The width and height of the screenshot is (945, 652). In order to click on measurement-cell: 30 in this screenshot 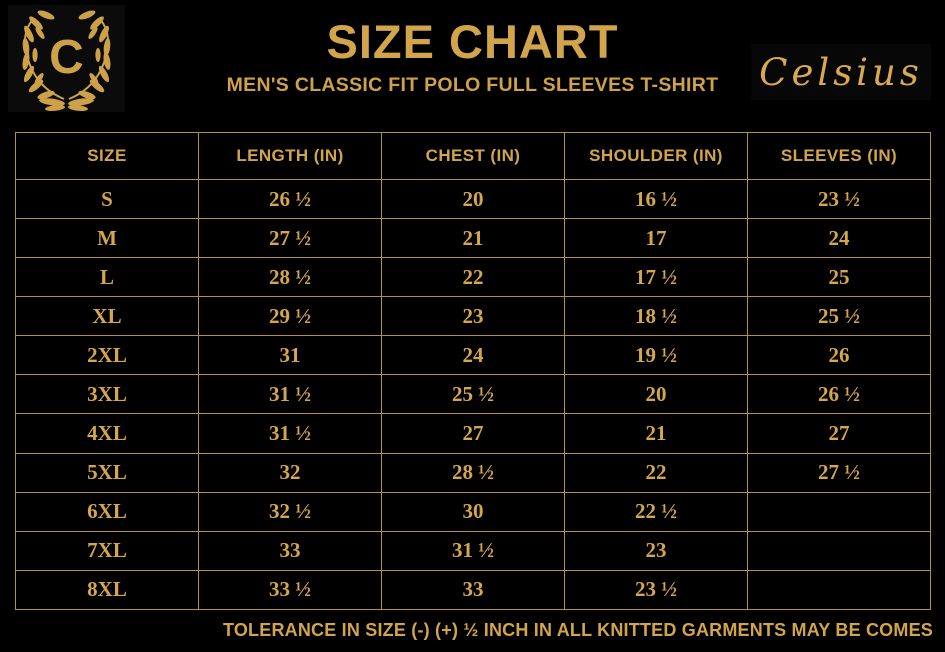, I will do `click(473, 511)`.